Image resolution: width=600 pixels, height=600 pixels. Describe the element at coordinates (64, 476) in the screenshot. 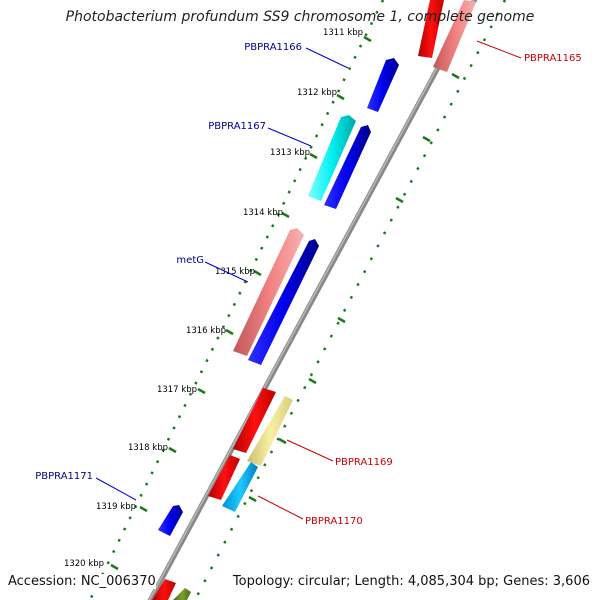

I see `gene-label-pbpra1171: PBPRA1171` at that location.